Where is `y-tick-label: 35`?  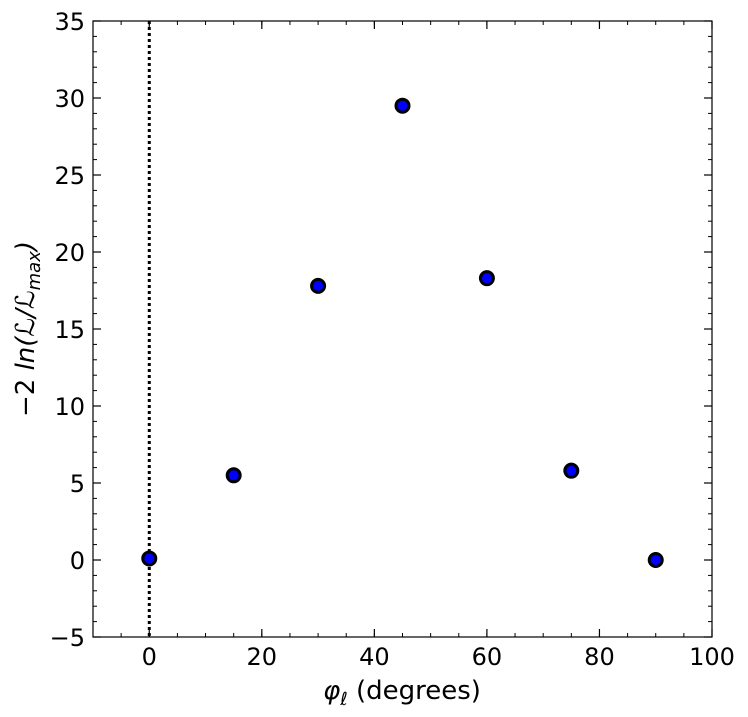 y-tick-label: 35 is located at coordinates (69, 22).